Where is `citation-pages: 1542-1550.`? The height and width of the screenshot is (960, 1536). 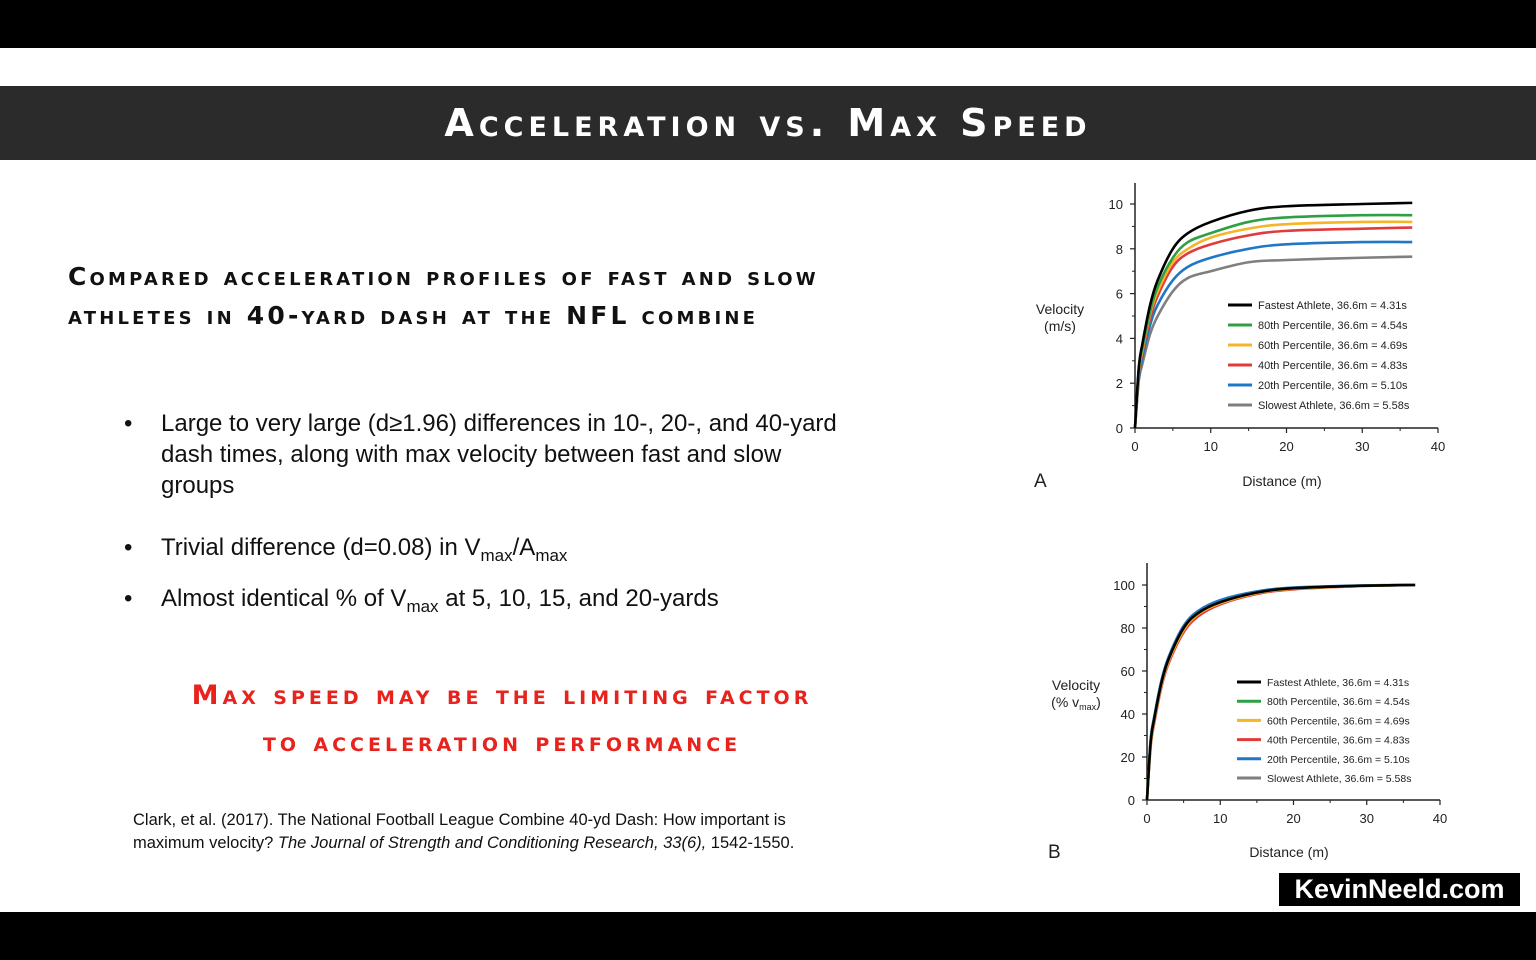 citation-pages: 1542-1550. is located at coordinates (750, 842).